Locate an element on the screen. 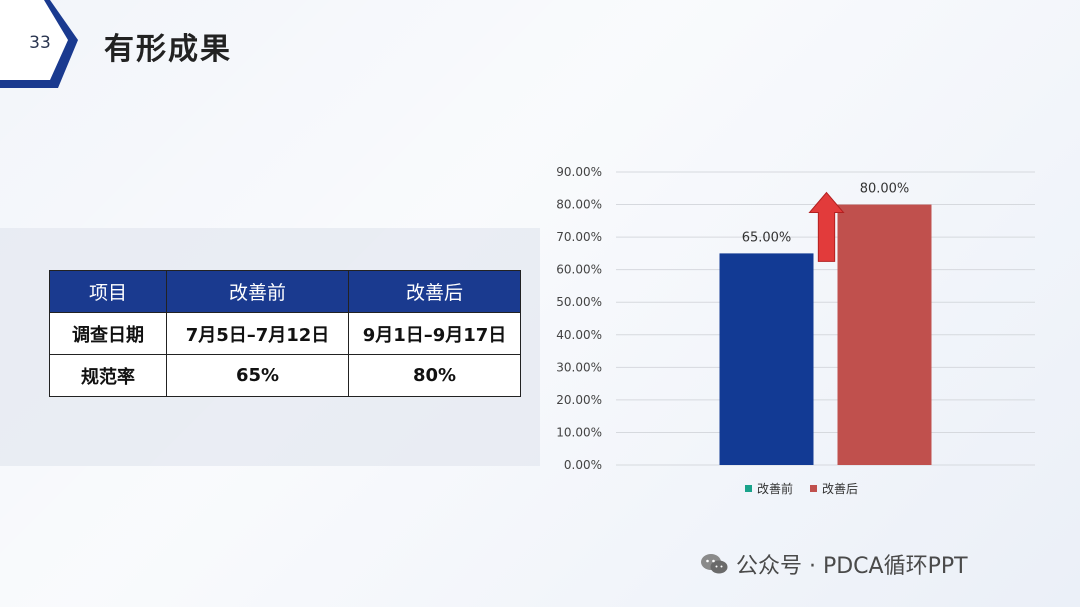 Image resolution: width=1080 pixels, height=607 pixels. table-cell: 调查日期 is located at coordinates (108, 333).